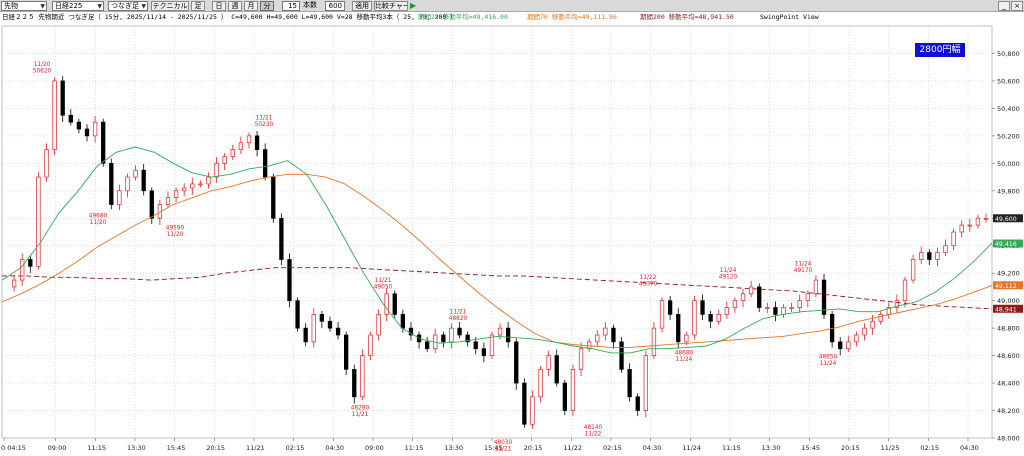  What do you see at coordinates (291, 6) in the screenshot?
I see `interval-input: 15` at bounding box center [291, 6].